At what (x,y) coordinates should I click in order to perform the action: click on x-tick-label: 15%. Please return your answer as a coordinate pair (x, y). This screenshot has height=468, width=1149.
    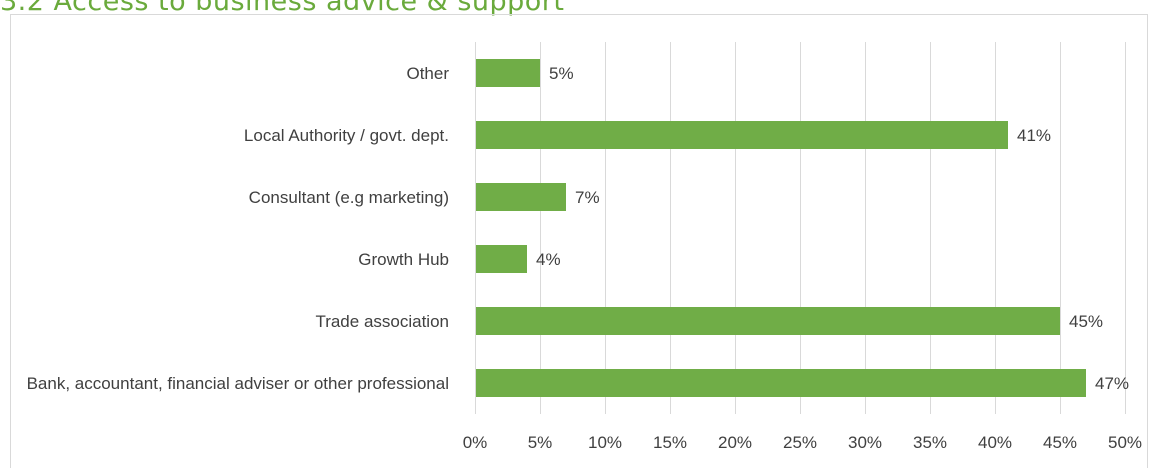
    Looking at the image, I should click on (670, 442).